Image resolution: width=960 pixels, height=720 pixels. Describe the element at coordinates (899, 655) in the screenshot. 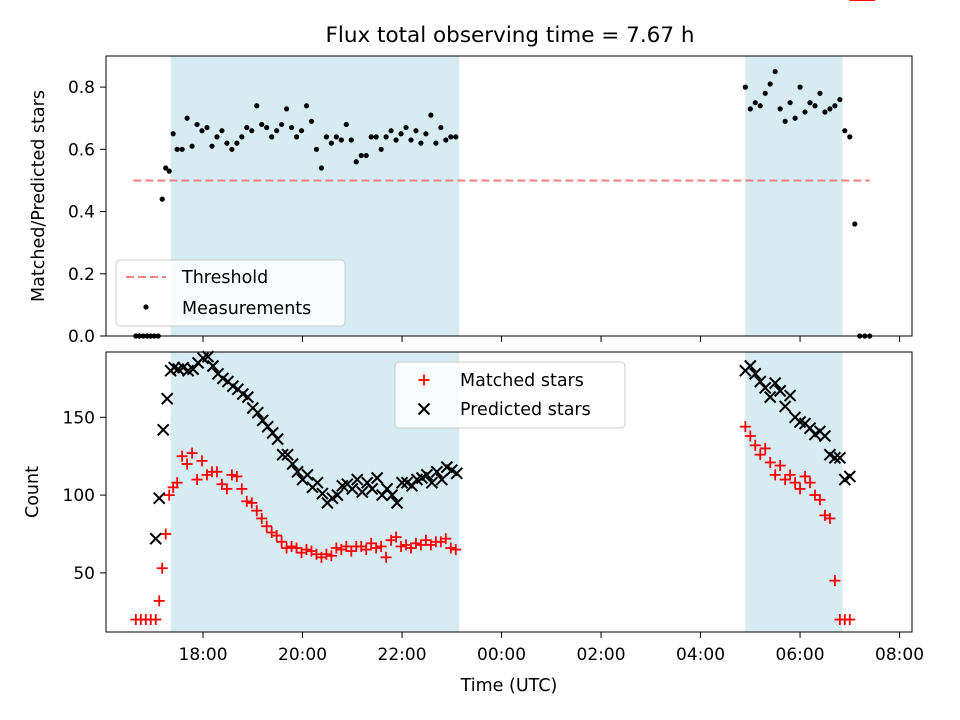

I see `bottom-x-tick-label: 08:00` at that location.